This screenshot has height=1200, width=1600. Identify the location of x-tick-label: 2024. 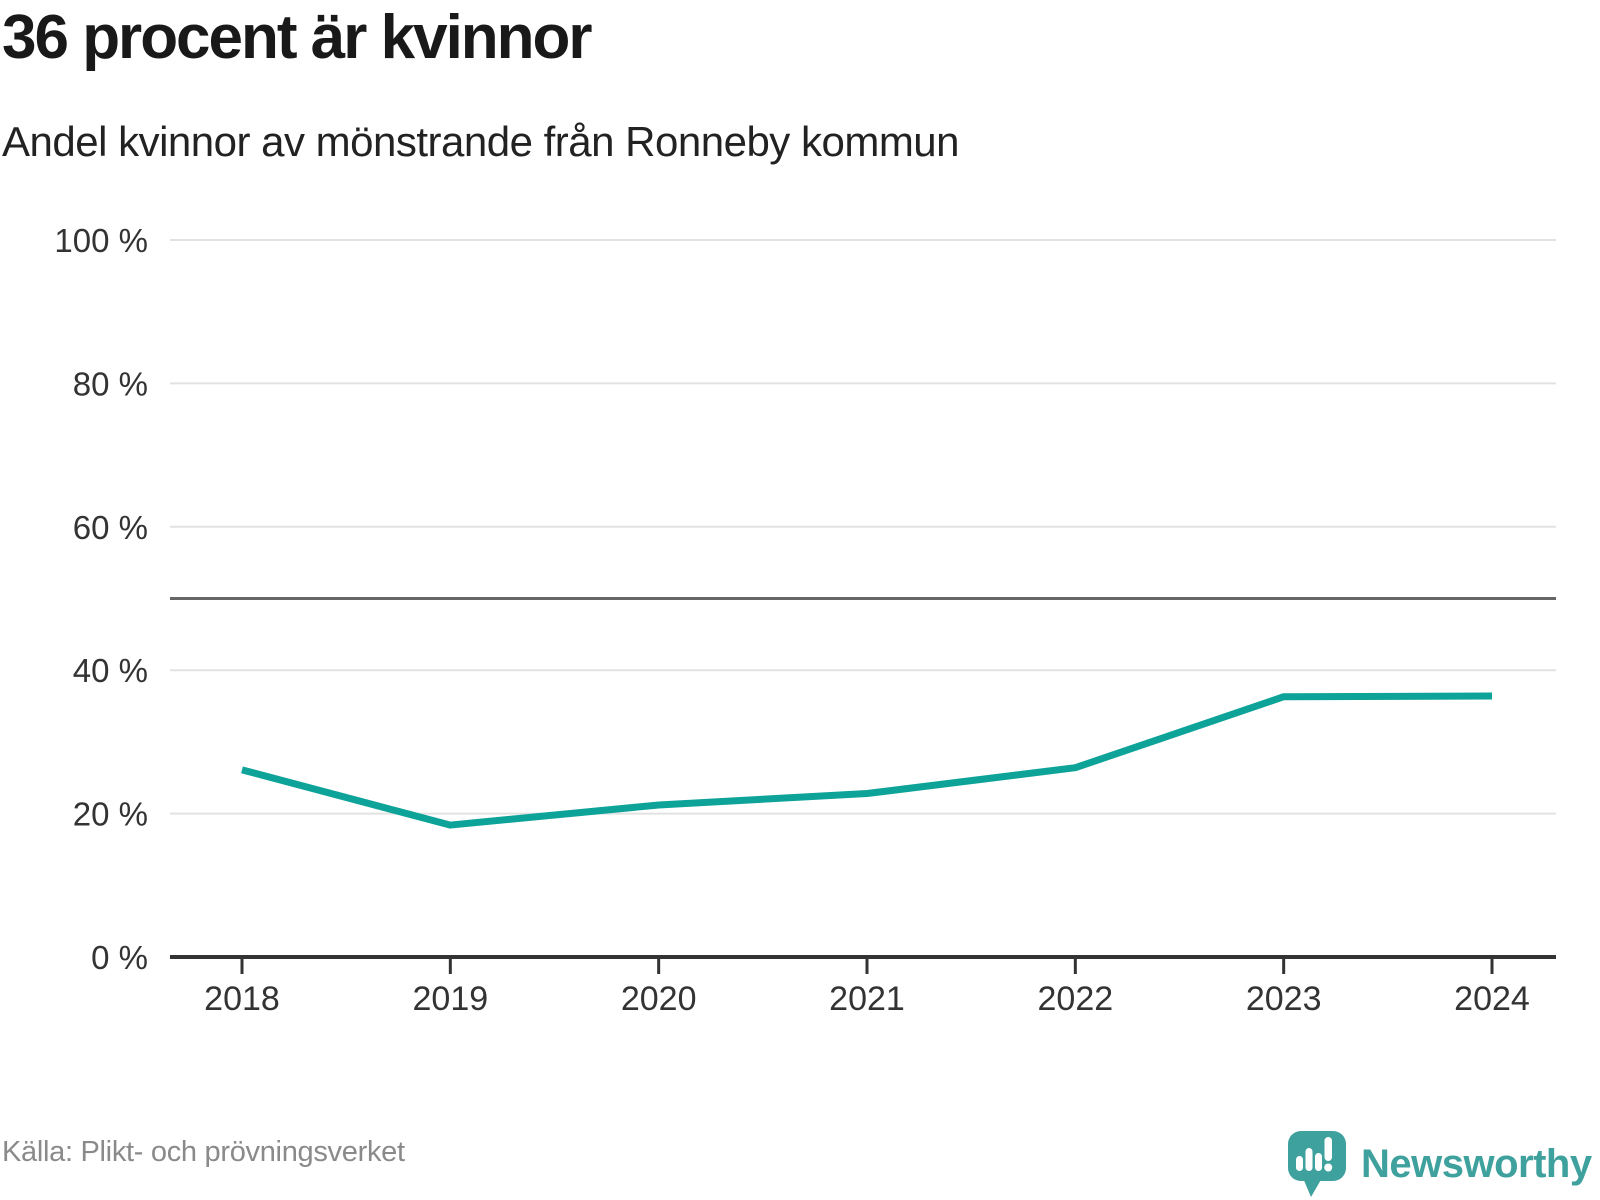
(1492, 999).